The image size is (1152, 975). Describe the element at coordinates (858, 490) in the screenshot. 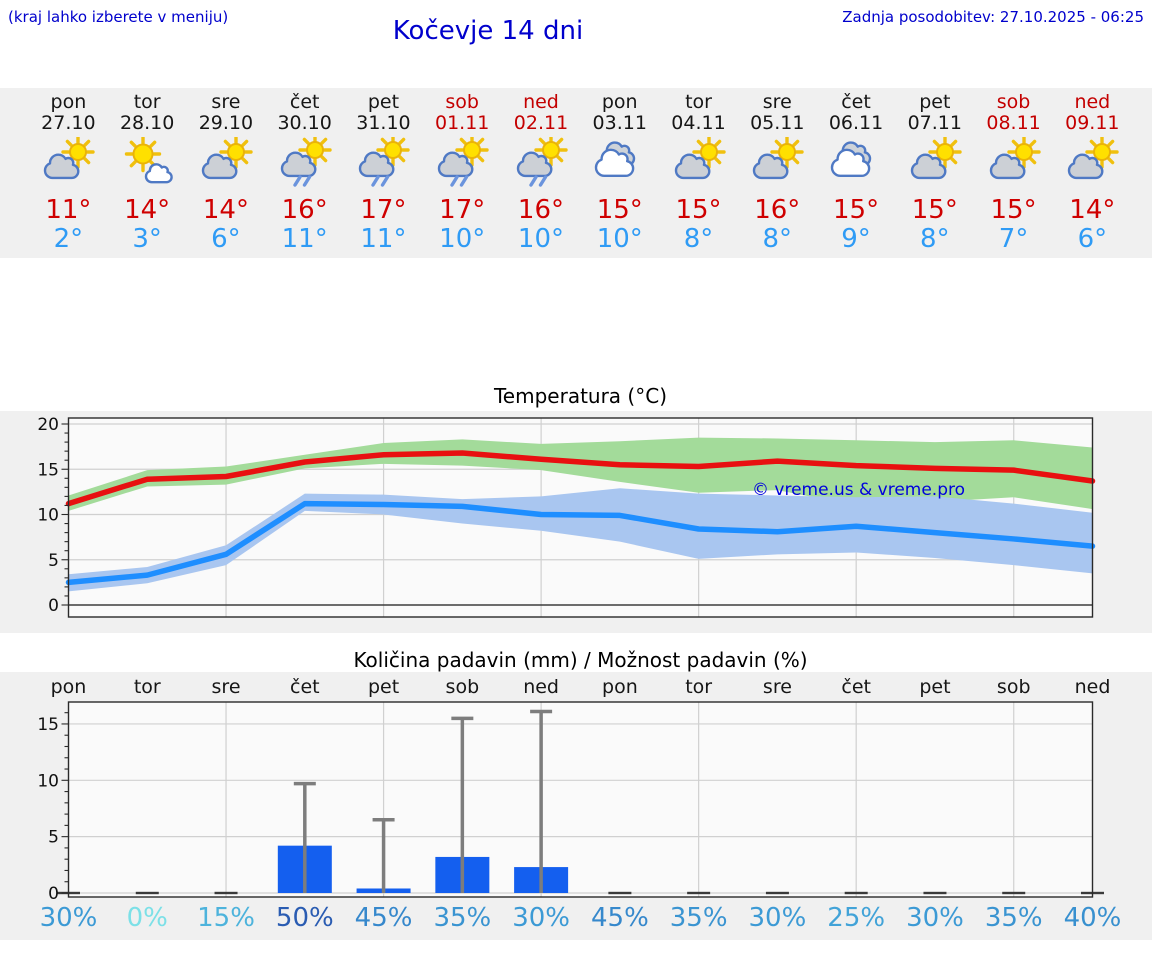

I see `watermark-link: © vreme.us & vreme.pro` at that location.